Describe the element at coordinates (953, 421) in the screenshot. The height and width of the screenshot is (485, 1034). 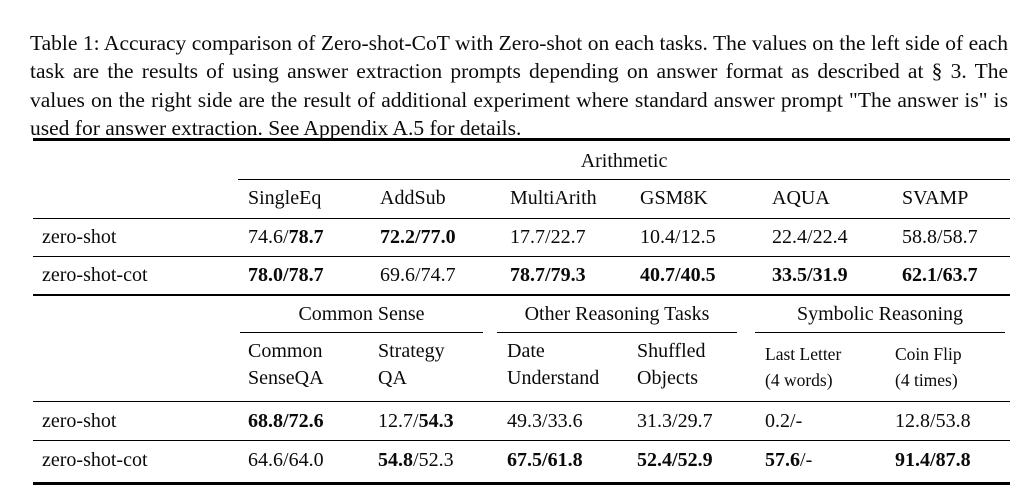
I see `score-right: 53.8` at that location.